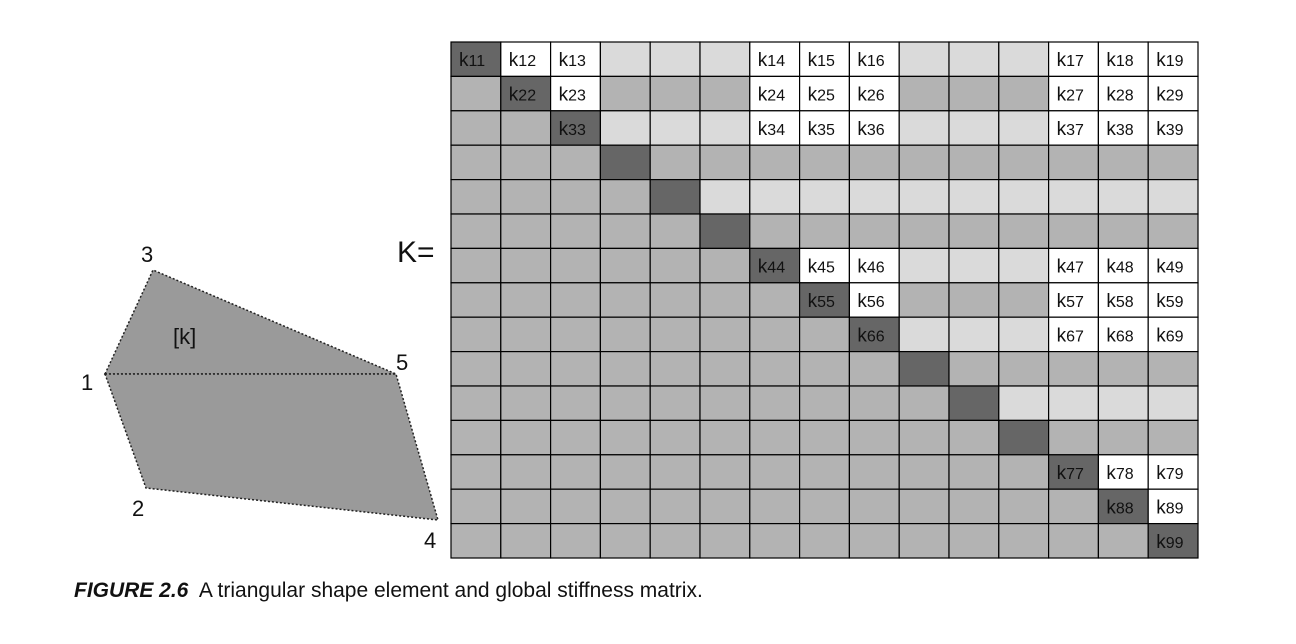 Image resolution: width=1296 pixels, height=644 pixels. What do you see at coordinates (472, 60) in the screenshot?
I see `matrix-entry-k11: k11` at bounding box center [472, 60].